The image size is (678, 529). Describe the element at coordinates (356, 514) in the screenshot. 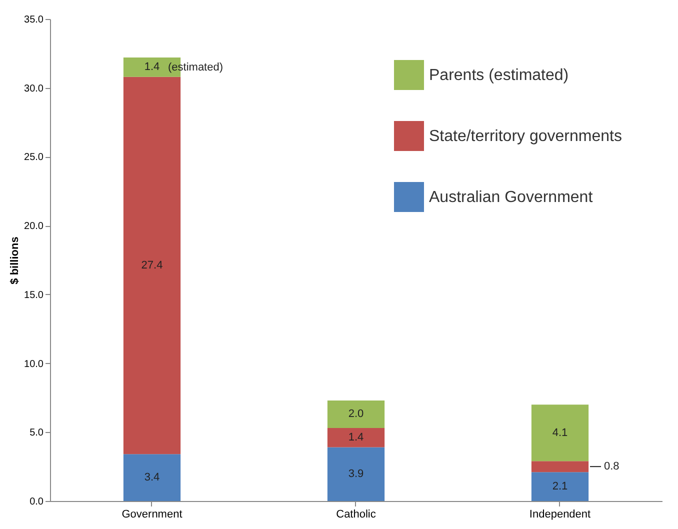

I see `x-tick-label: Catholic` at that location.